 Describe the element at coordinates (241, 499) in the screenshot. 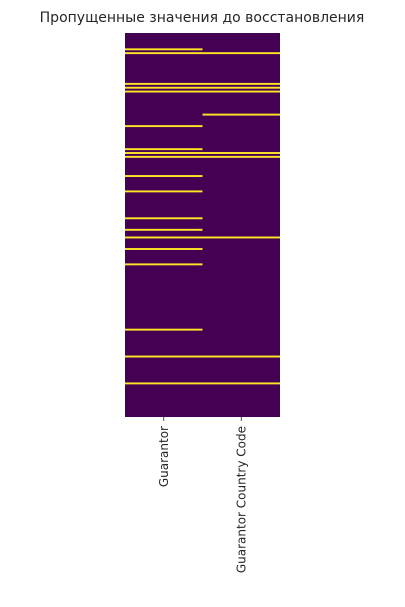

I see `x-tick-label: Guarantor Country Code` at that location.